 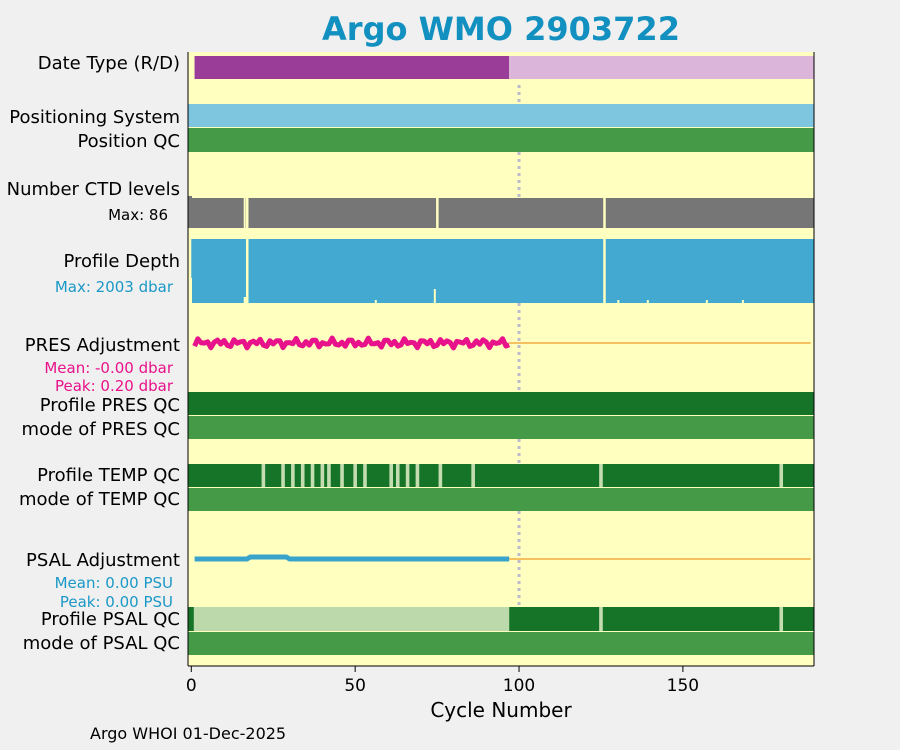 I want to click on row-profile-temp-qc-base, so click(x=501, y=475).